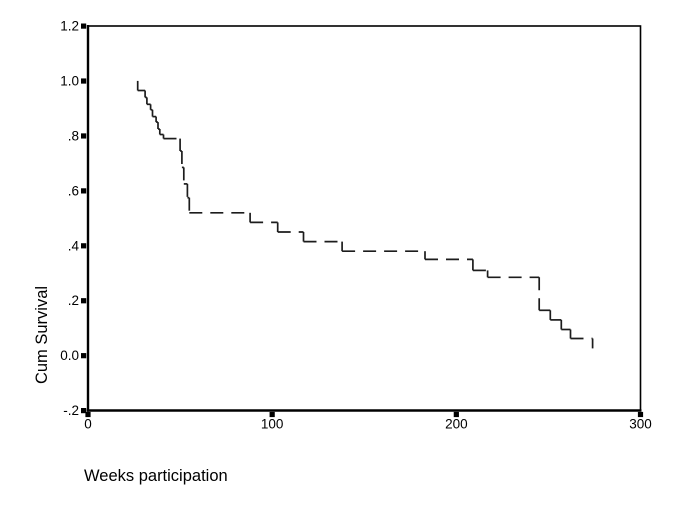  I want to click on y-tick-label: .6, so click(73, 190).